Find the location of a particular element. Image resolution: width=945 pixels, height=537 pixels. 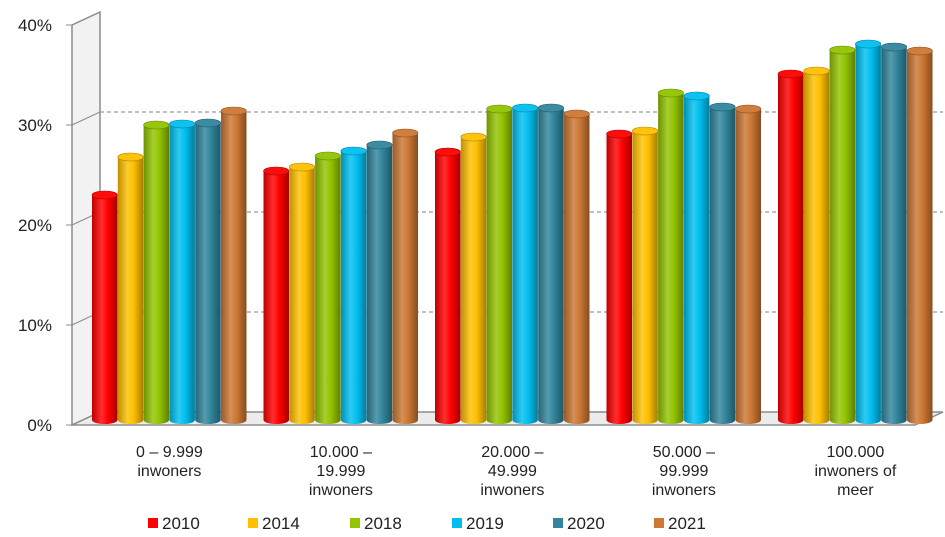

y-tick-label: 30% is located at coordinates (35, 125).